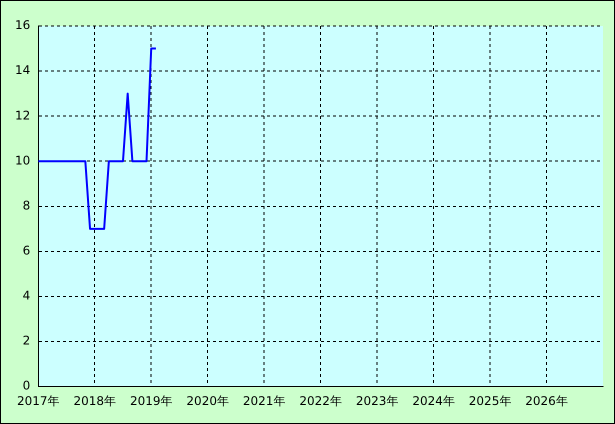 The height and width of the screenshot is (424, 615). What do you see at coordinates (433, 401) in the screenshot?
I see `x-tick-label: 2024年` at bounding box center [433, 401].